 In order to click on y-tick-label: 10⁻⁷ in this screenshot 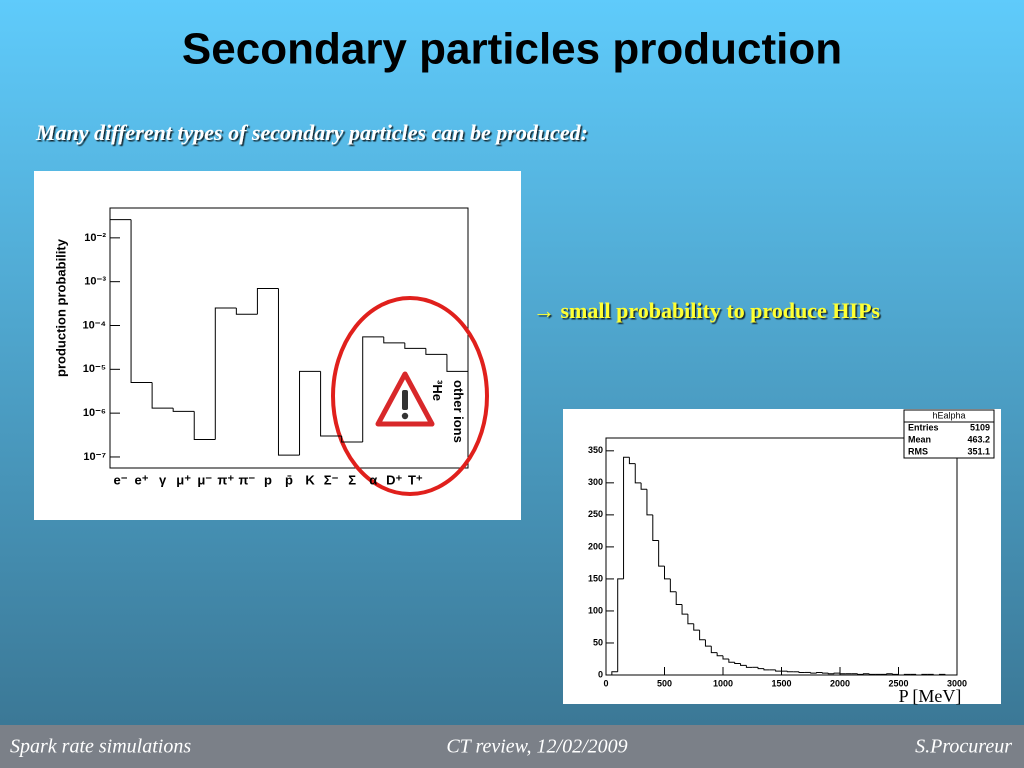, I will do `click(94, 457)`.